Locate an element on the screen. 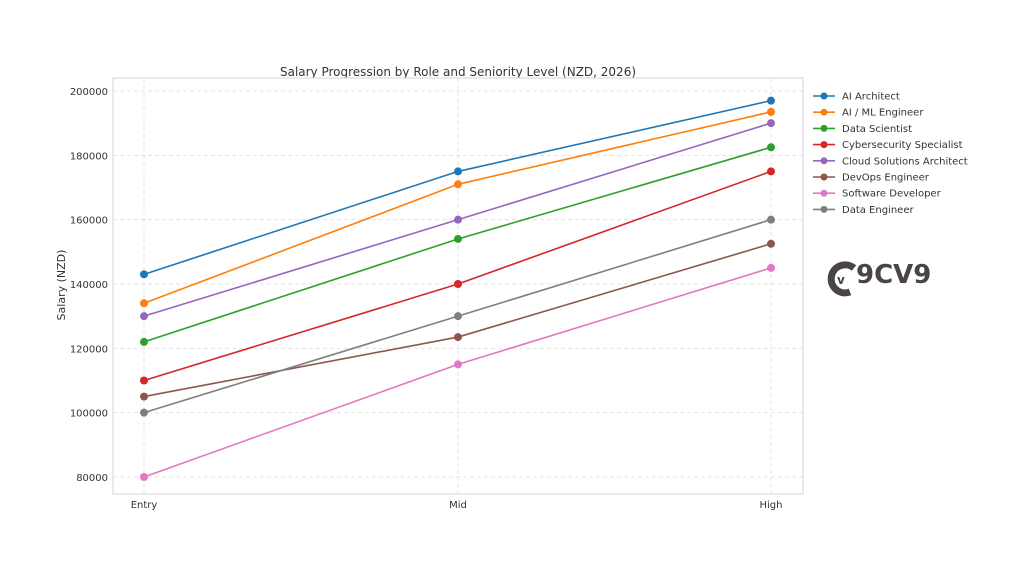  legend-label: Software Developer is located at coordinates (892, 194).